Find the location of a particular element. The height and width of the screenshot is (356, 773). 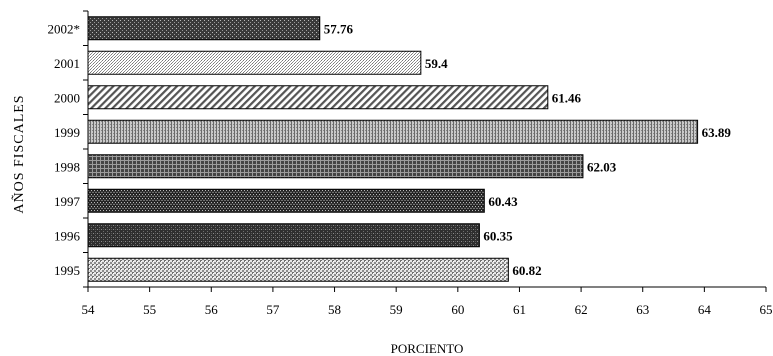

x-axis-title: PORCIENTO is located at coordinates (427, 348).